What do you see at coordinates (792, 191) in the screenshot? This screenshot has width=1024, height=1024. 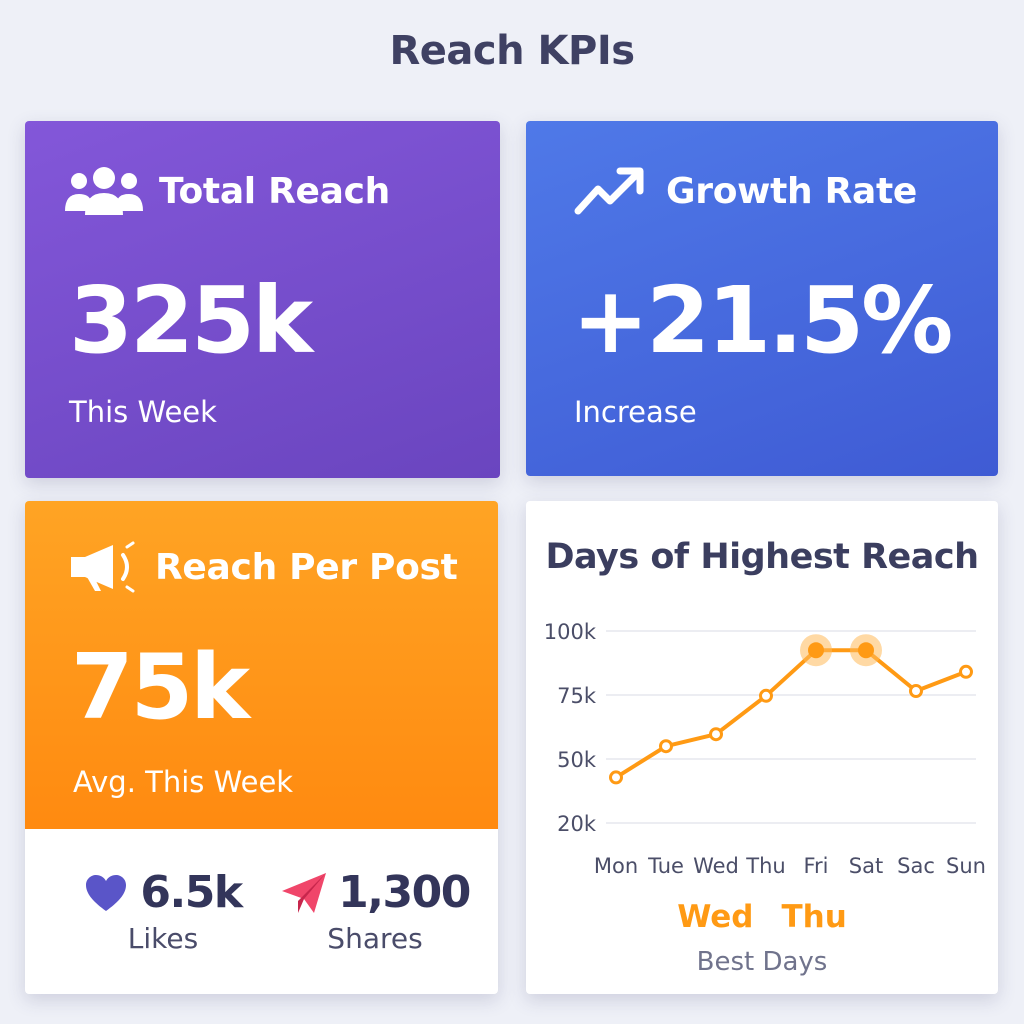 I see `growth-rate-label: Growth Rate` at bounding box center [792, 191].